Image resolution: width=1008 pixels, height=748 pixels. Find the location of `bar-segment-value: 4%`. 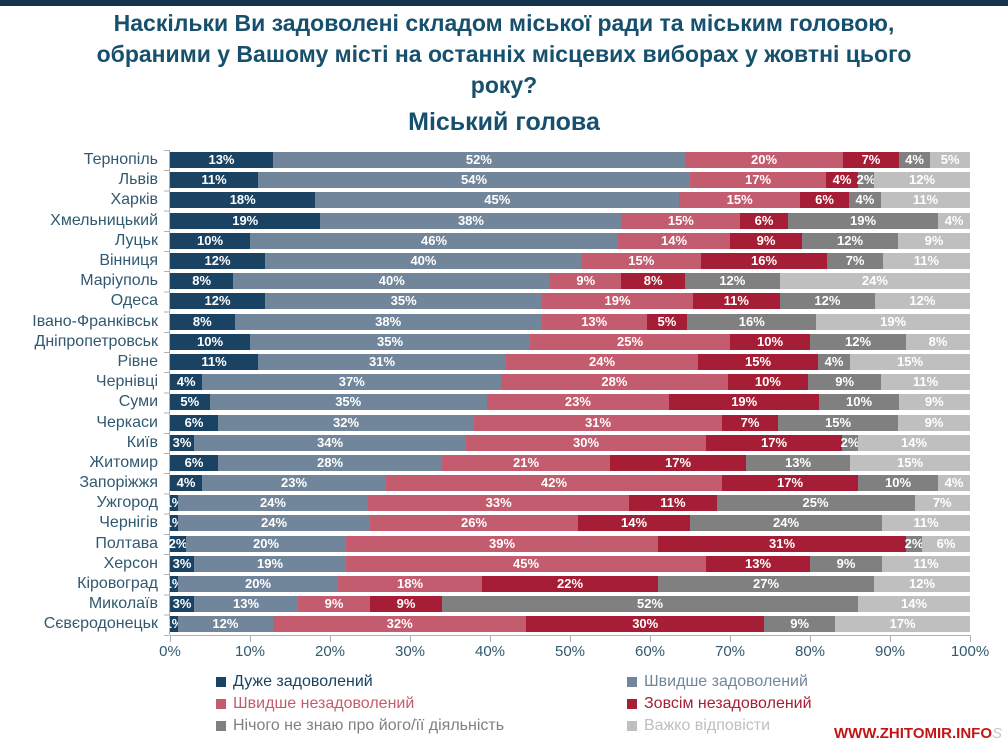

bar-segment-value: 4% is located at coordinates (865, 200).